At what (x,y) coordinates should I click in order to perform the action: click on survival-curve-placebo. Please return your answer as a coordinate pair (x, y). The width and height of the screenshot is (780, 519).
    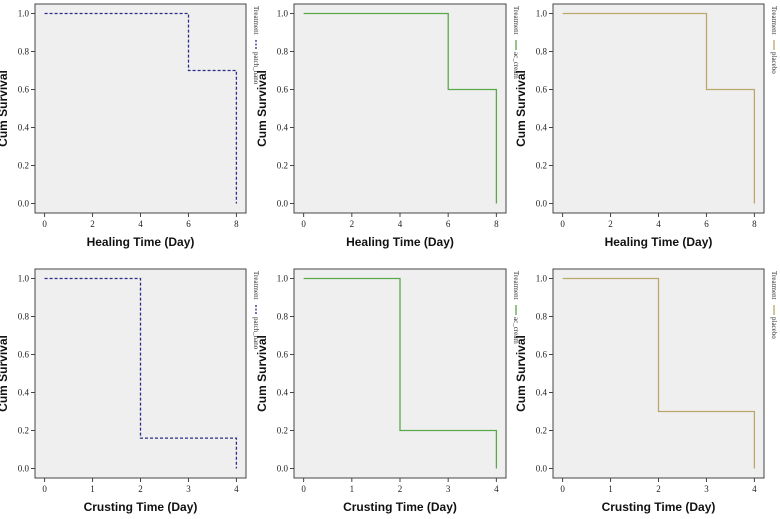
    Looking at the image, I should click on (659, 373).